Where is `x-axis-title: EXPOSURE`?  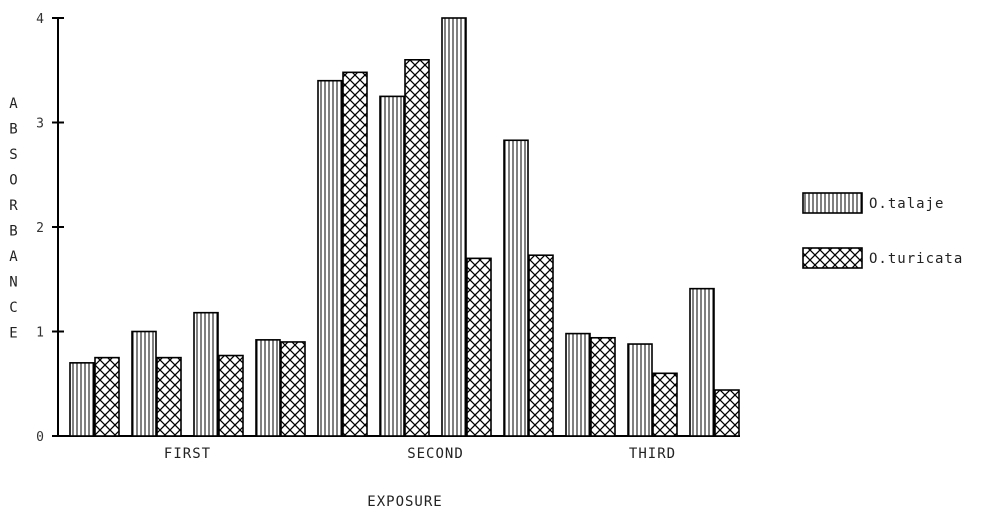
x-axis-title: EXPOSURE is located at coordinates (404, 502).